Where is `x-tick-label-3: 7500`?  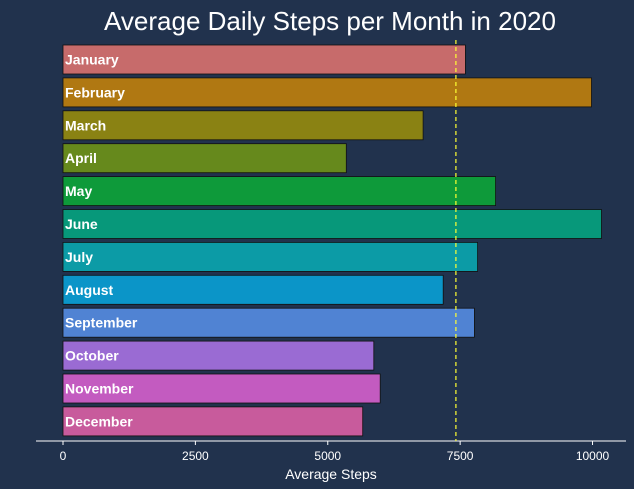
x-tick-label-3: 7500 is located at coordinates (460, 456).